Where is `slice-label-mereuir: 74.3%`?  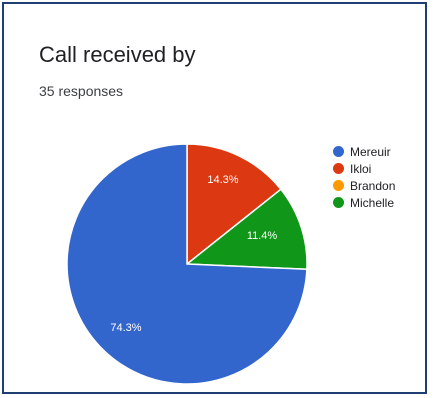
slice-label-mereuir: 74.3% is located at coordinates (125, 328).